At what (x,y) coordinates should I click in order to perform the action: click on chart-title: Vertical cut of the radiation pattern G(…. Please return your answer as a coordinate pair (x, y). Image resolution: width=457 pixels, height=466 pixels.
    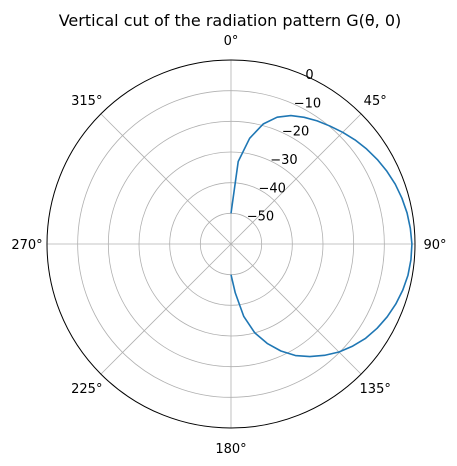
    Looking at the image, I should click on (230, 20).